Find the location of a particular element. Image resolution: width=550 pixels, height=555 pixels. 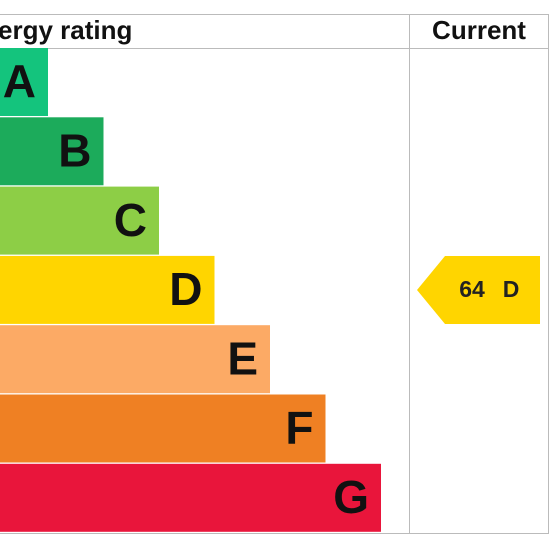

header-title: ergy rating is located at coordinates (66, 30).